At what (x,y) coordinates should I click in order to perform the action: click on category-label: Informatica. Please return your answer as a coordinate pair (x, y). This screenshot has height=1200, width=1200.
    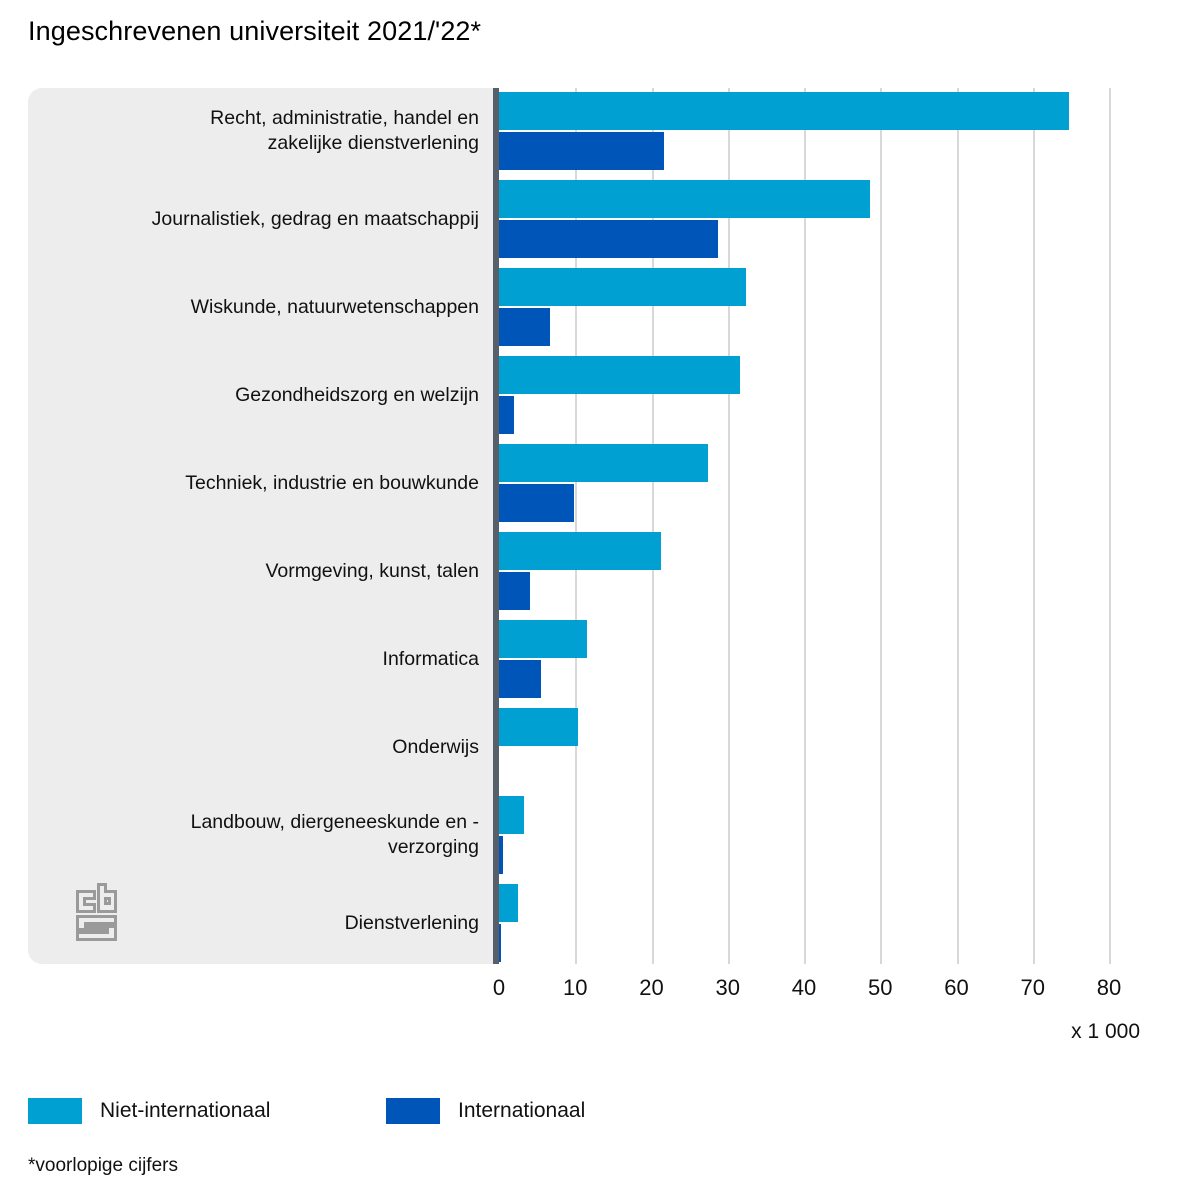
    Looking at the image, I should click on (264, 659).